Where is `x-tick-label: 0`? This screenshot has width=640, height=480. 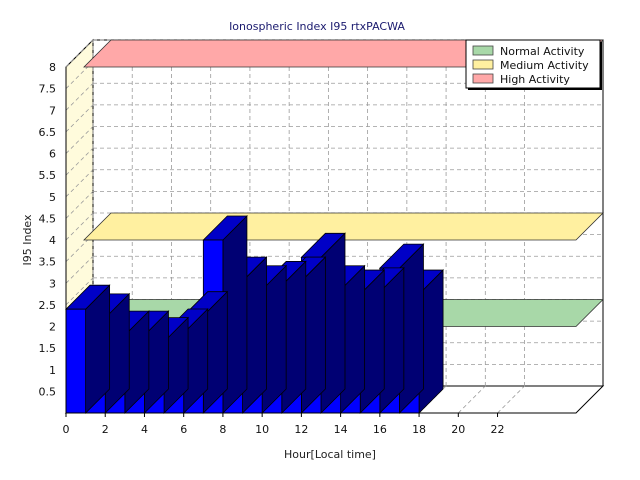
x-tick-label: 0 is located at coordinates (66, 429).